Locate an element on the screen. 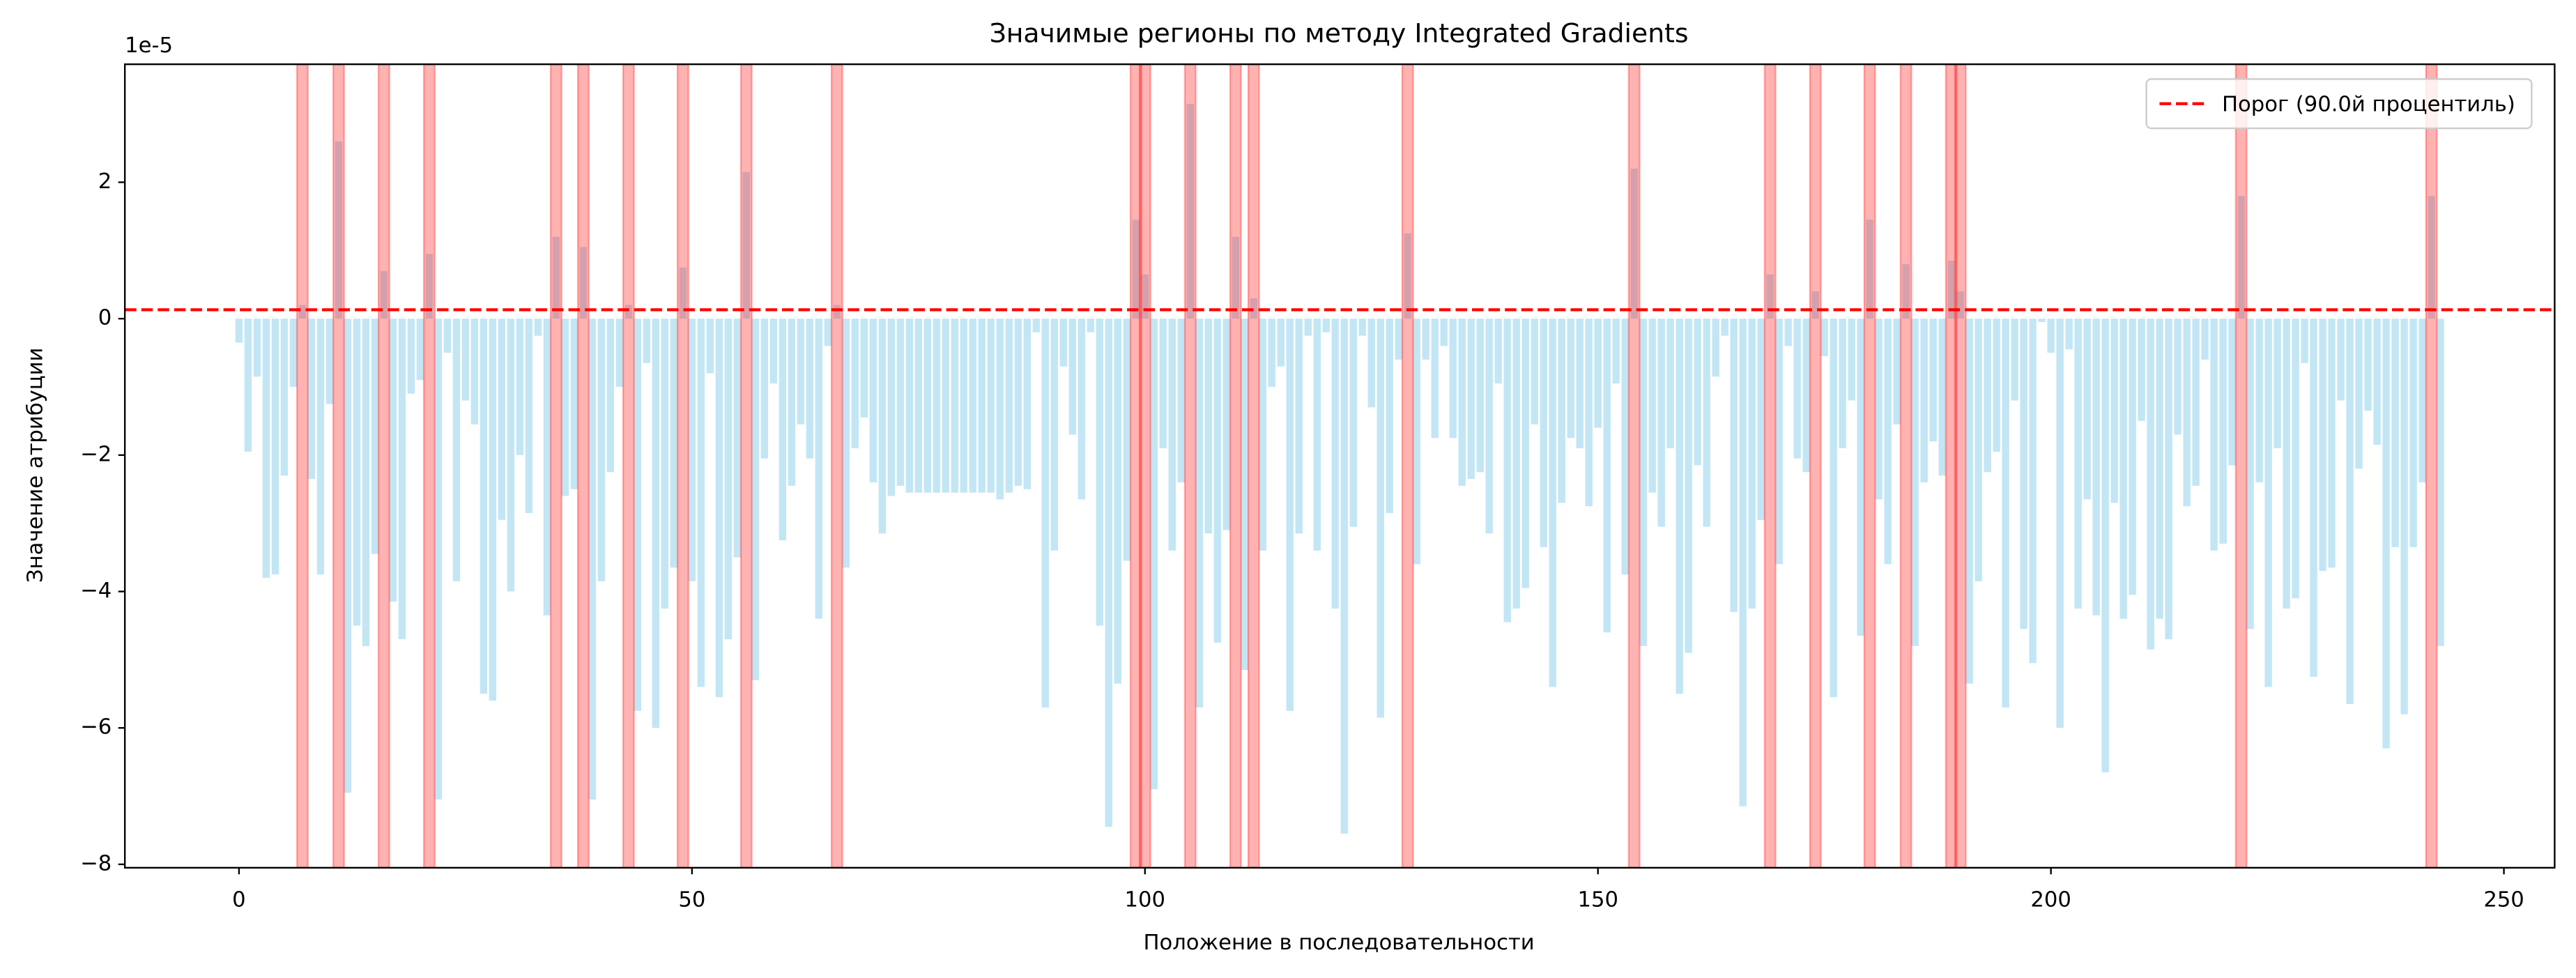  legend-label: Порог (90.0й процентиль) is located at coordinates (2368, 105).